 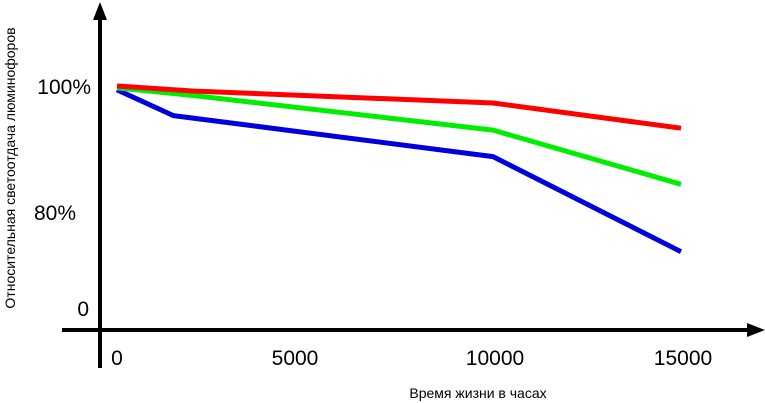 I want to click on x-tick-label: 10000, so click(x=495, y=358).